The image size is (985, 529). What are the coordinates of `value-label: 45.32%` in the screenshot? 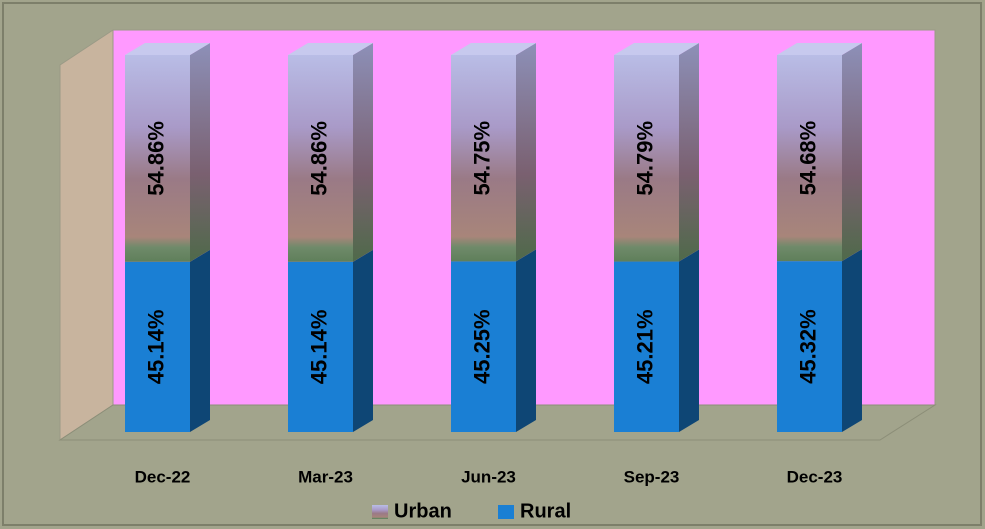 It's located at (807, 346).